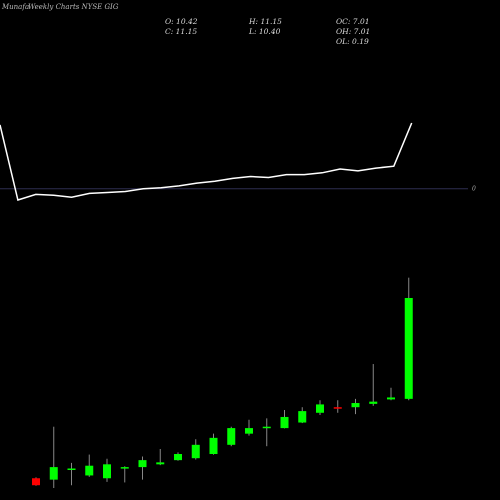  What do you see at coordinates (15, 7) in the screenshot?
I see `chart-title-prefix: Munafa` at bounding box center [15, 7].